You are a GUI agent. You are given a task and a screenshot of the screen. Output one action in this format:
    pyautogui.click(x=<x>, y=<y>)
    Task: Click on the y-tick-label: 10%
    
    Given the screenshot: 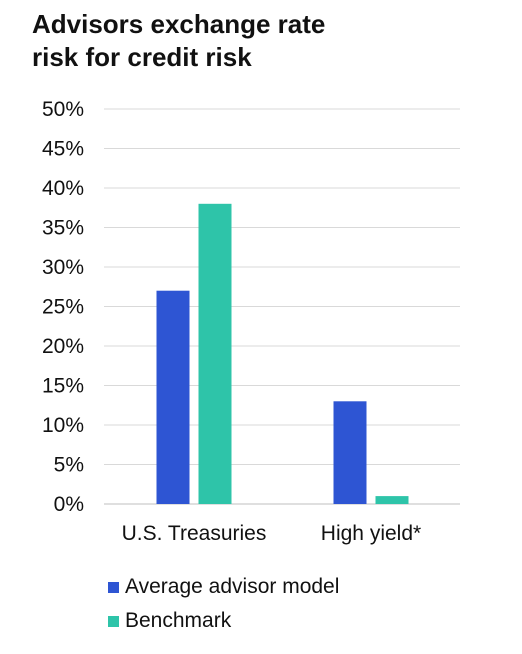 What is the action you would take?
    pyautogui.click(x=63, y=425)
    